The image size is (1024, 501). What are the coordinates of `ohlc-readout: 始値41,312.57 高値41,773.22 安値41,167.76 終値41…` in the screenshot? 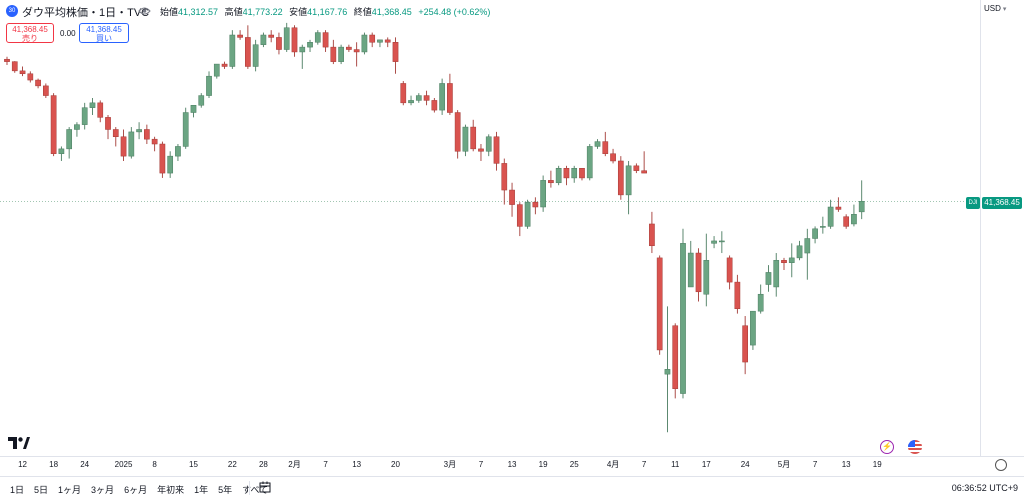 It's located at (327, 11).